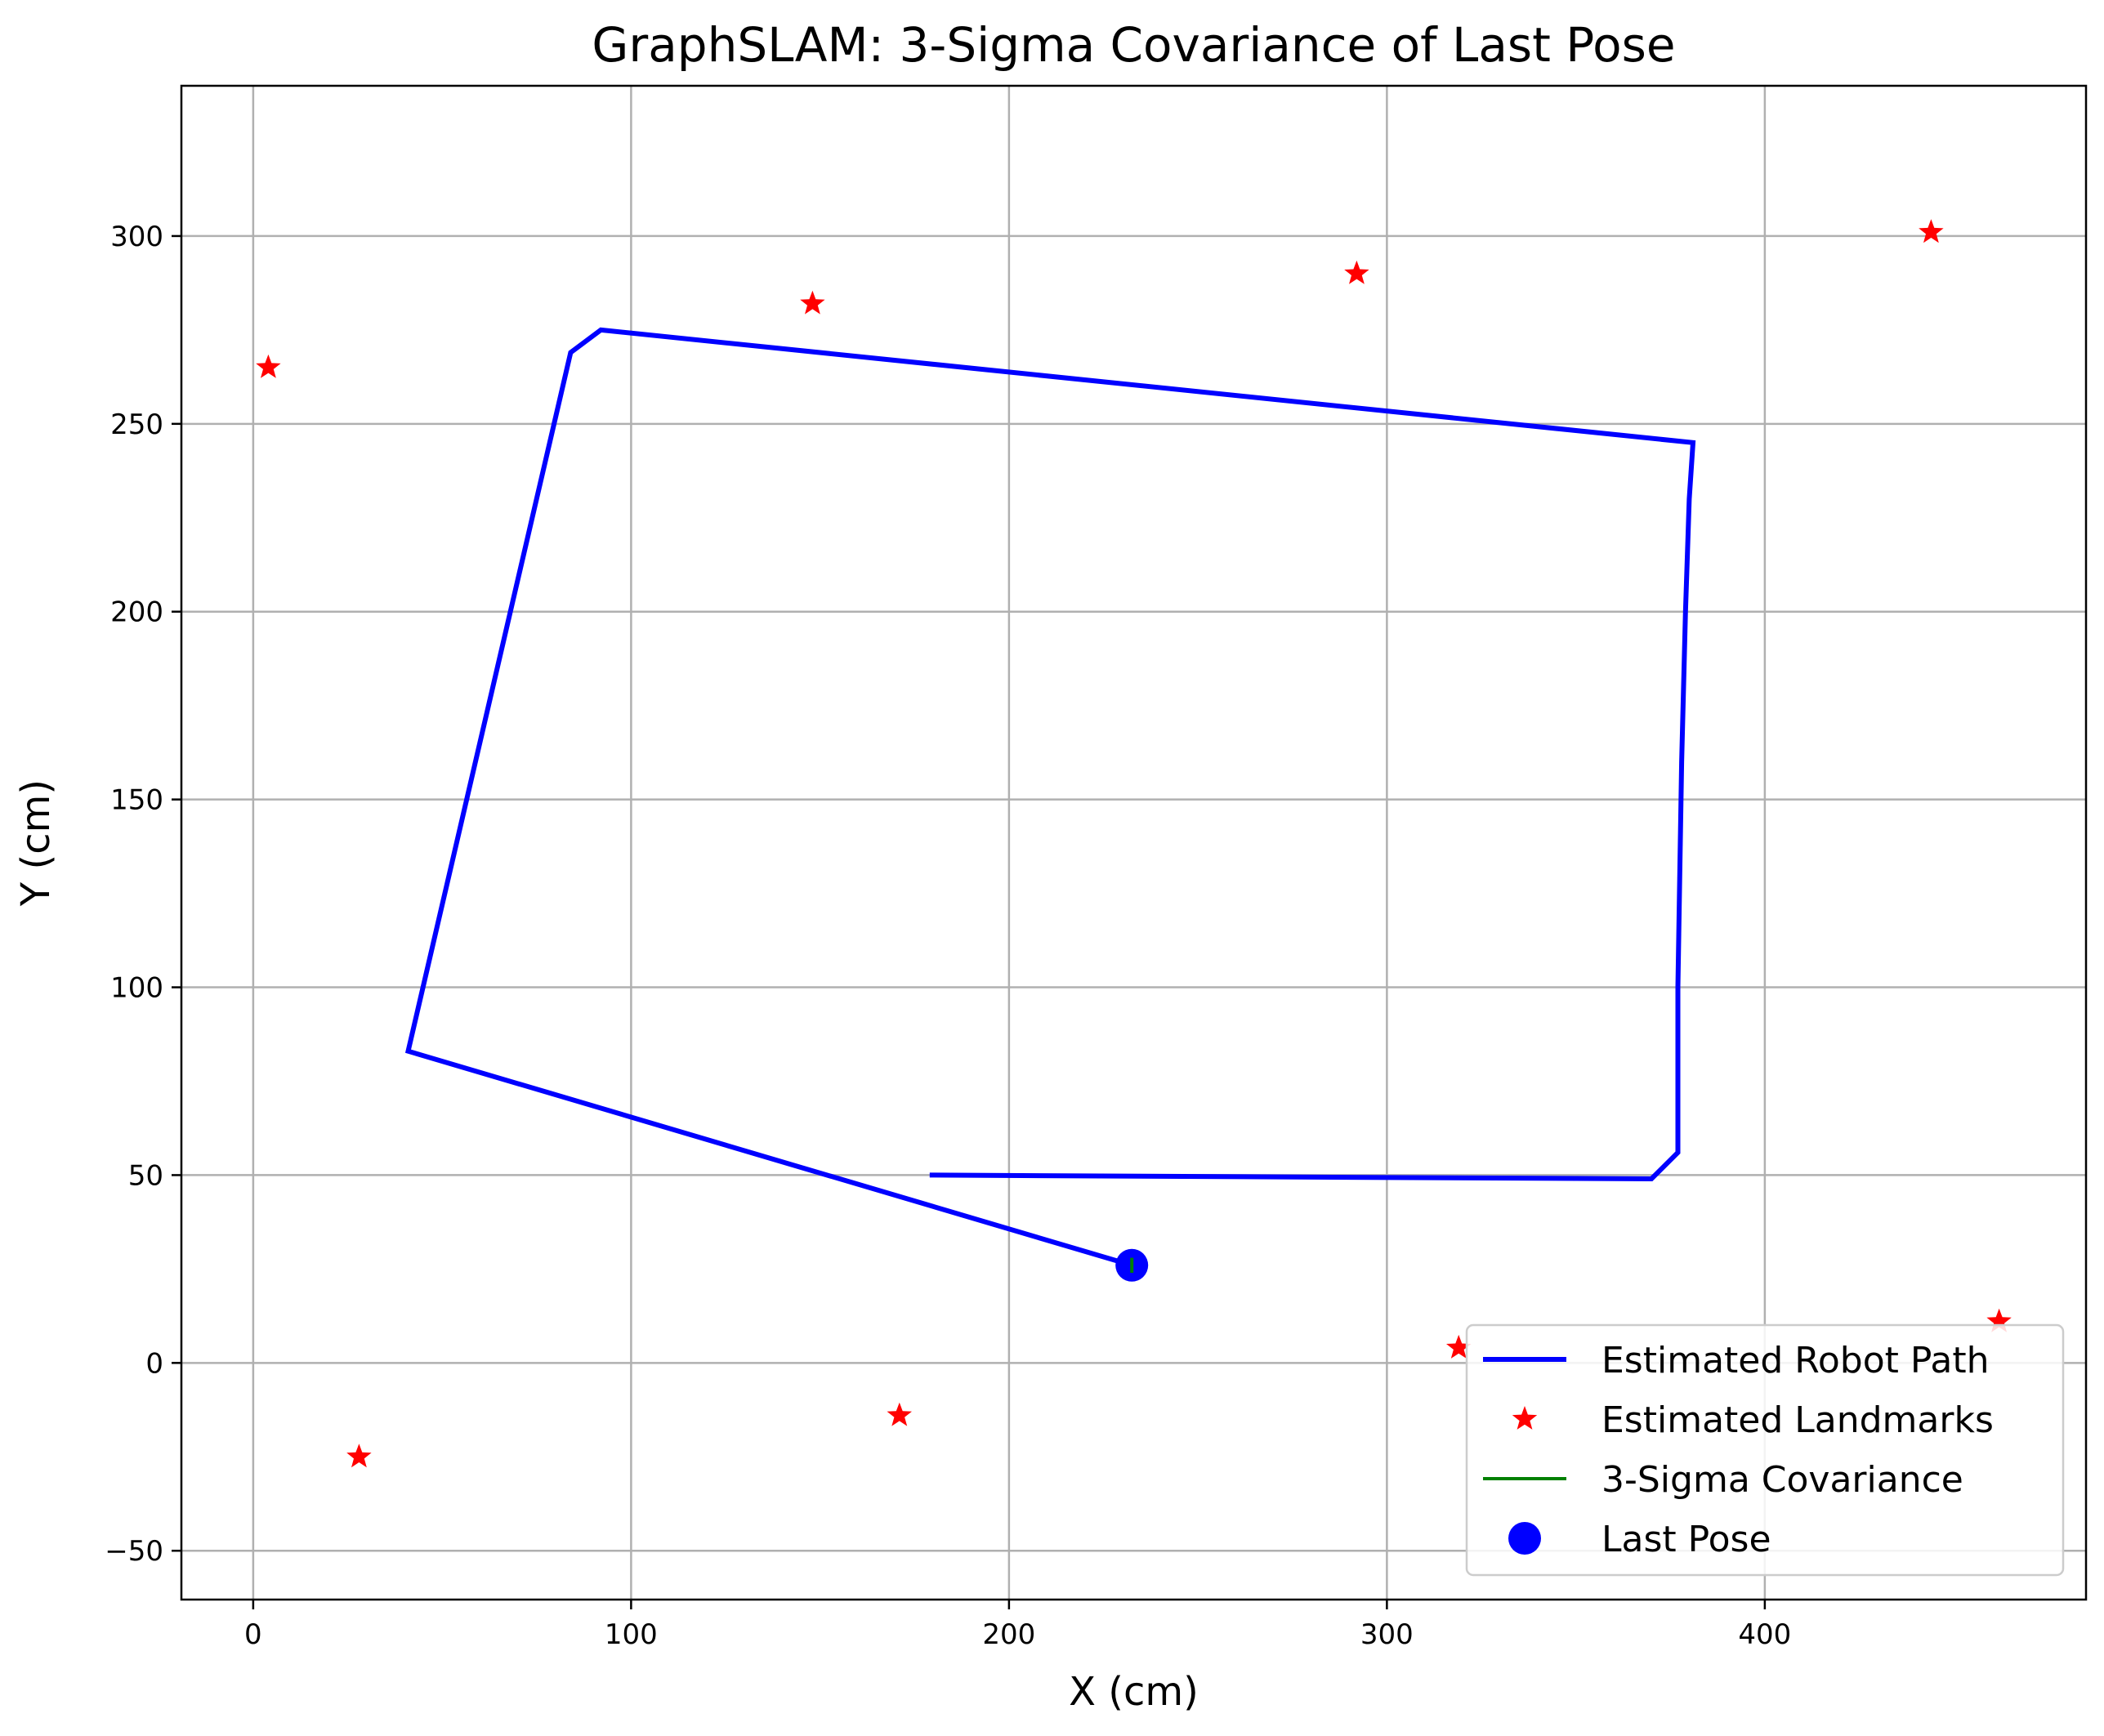 The image size is (2104, 1736). I want to click on x-tick-label: 100, so click(631, 1635).